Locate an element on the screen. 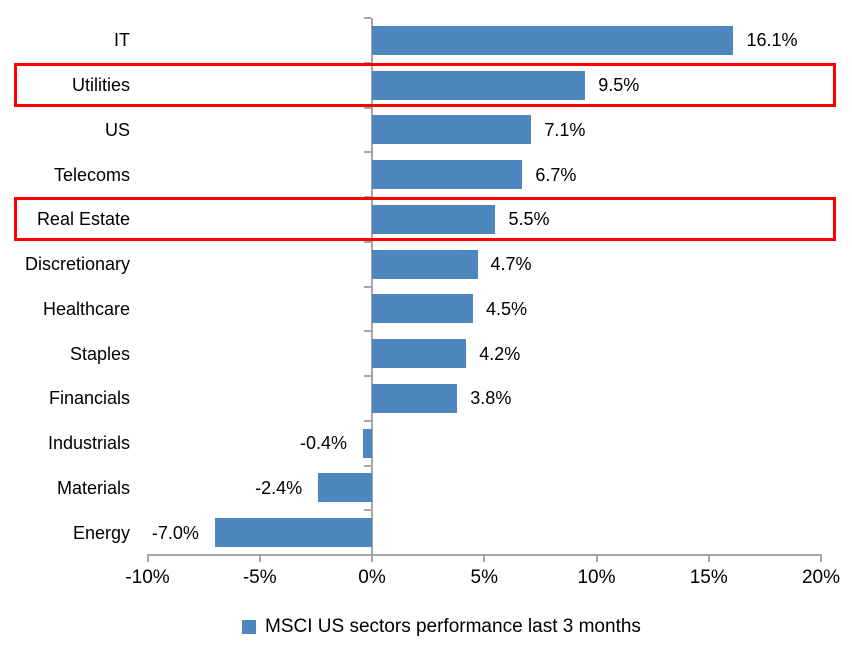  bar-it is located at coordinates (553, 40).